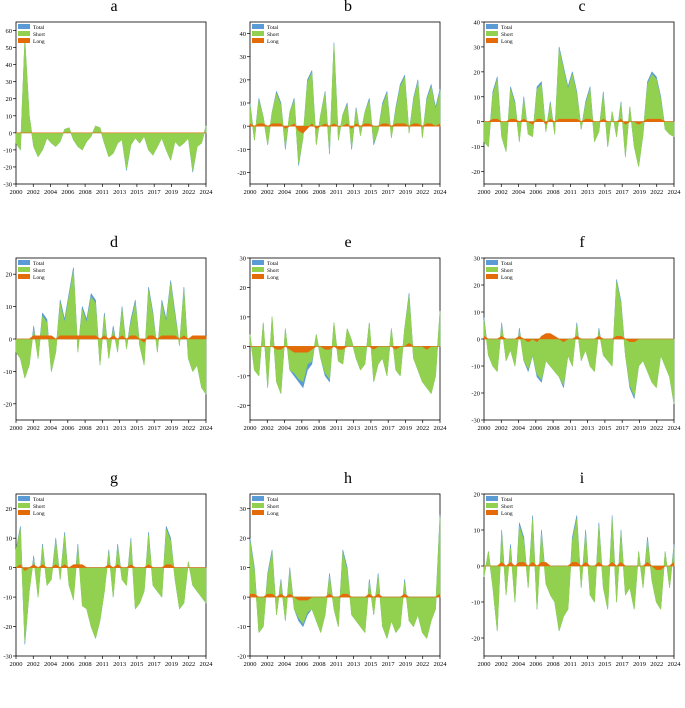  I want to click on series-area-long, so click(345, 128).